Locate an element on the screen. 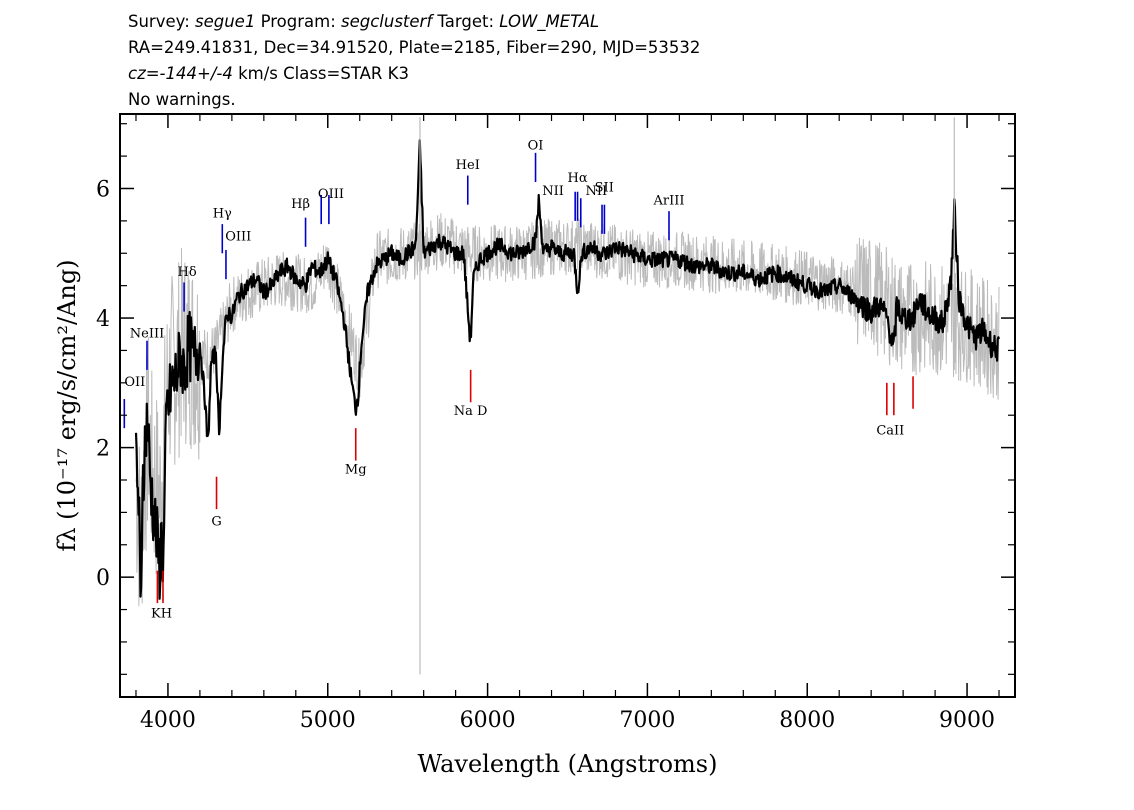 This screenshot has width=1134, height=810. emission-line-label: Hα is located at coordinates (578, 178).